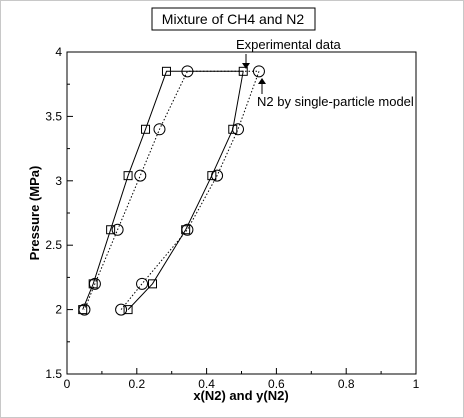 Image resolution: width=464 pixels, height=418 pixels. Describe the element at coordinates (276, 384) in the screenshot. I see `x-tick-label: 0.6` at that location.